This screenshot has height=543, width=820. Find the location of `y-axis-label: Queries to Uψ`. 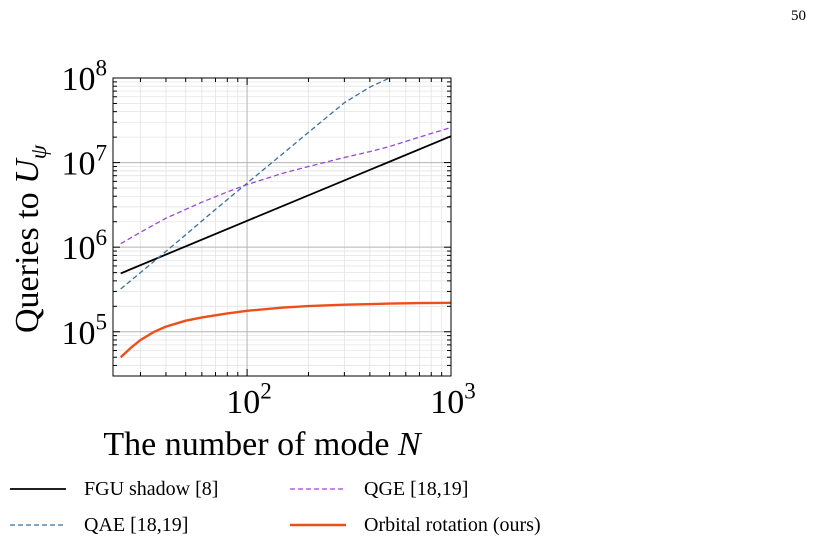

y-axis-label: Queries to Uψ is located at coordinates (30, 238).